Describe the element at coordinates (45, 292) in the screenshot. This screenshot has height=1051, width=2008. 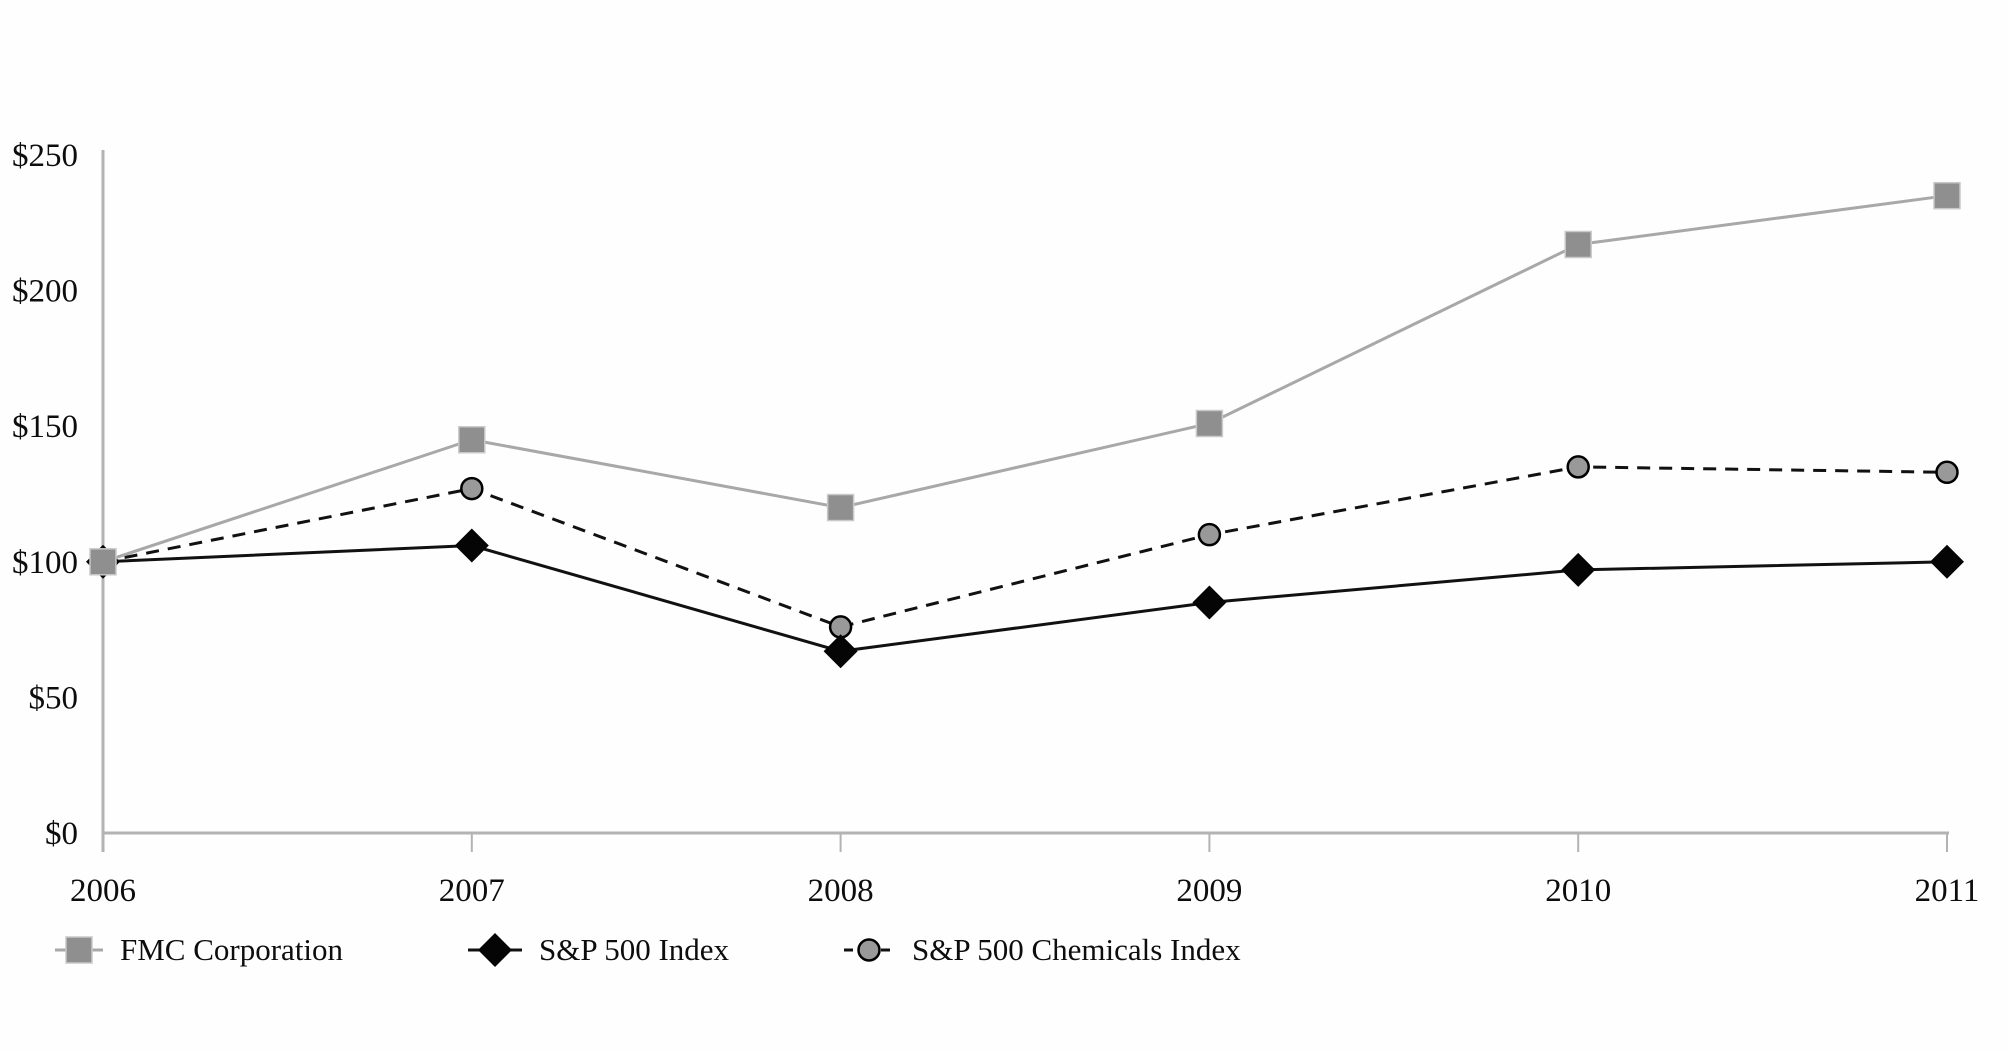
I see `y-axis-tick-label: $200` at that location.